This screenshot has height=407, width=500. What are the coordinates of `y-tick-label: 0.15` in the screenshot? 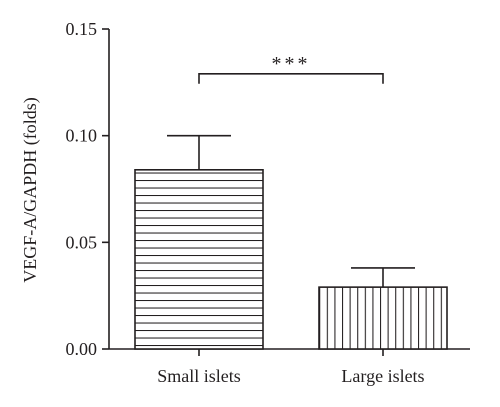 It's located at (82, 29).